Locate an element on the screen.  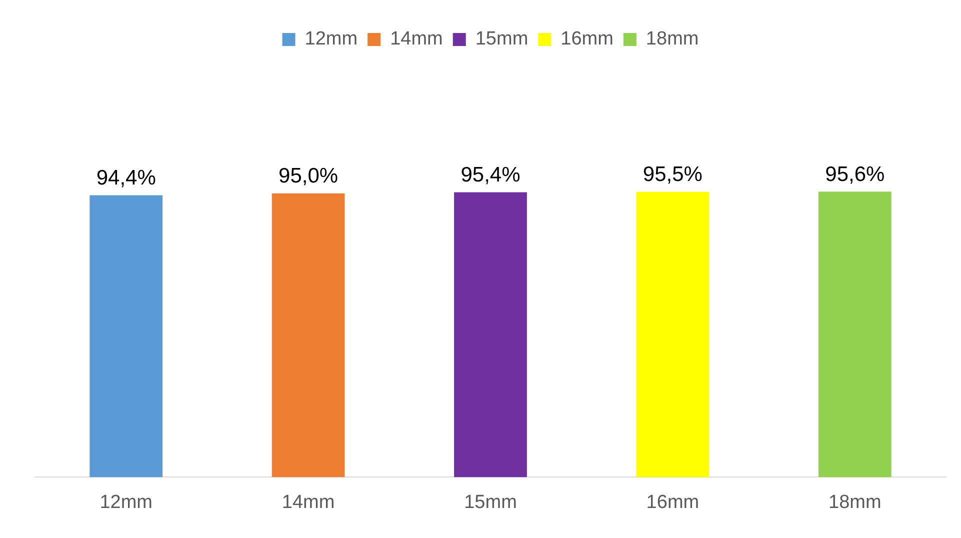
data-label: 94,4% is located at coordinates (126, 178).